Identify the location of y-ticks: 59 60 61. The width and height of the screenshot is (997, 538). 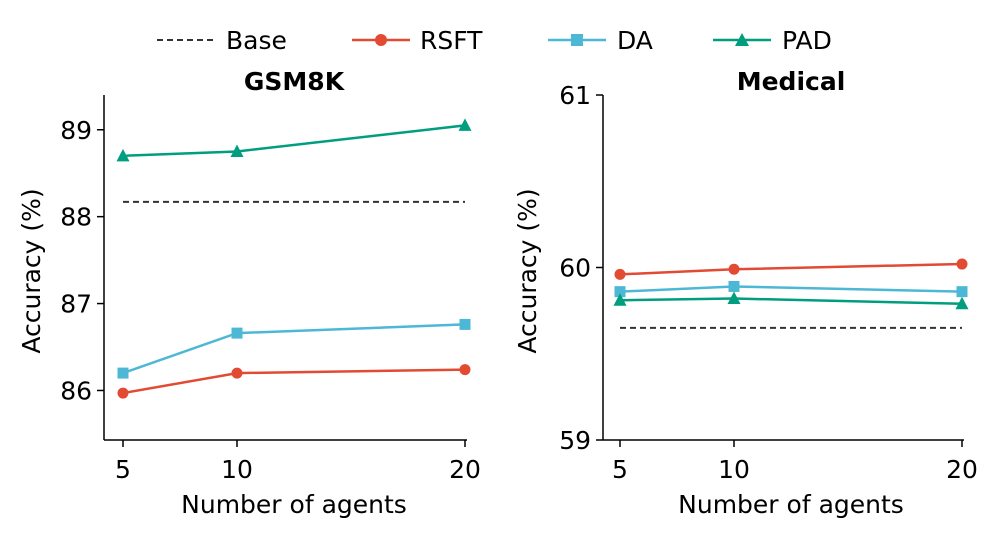
(581, 268).